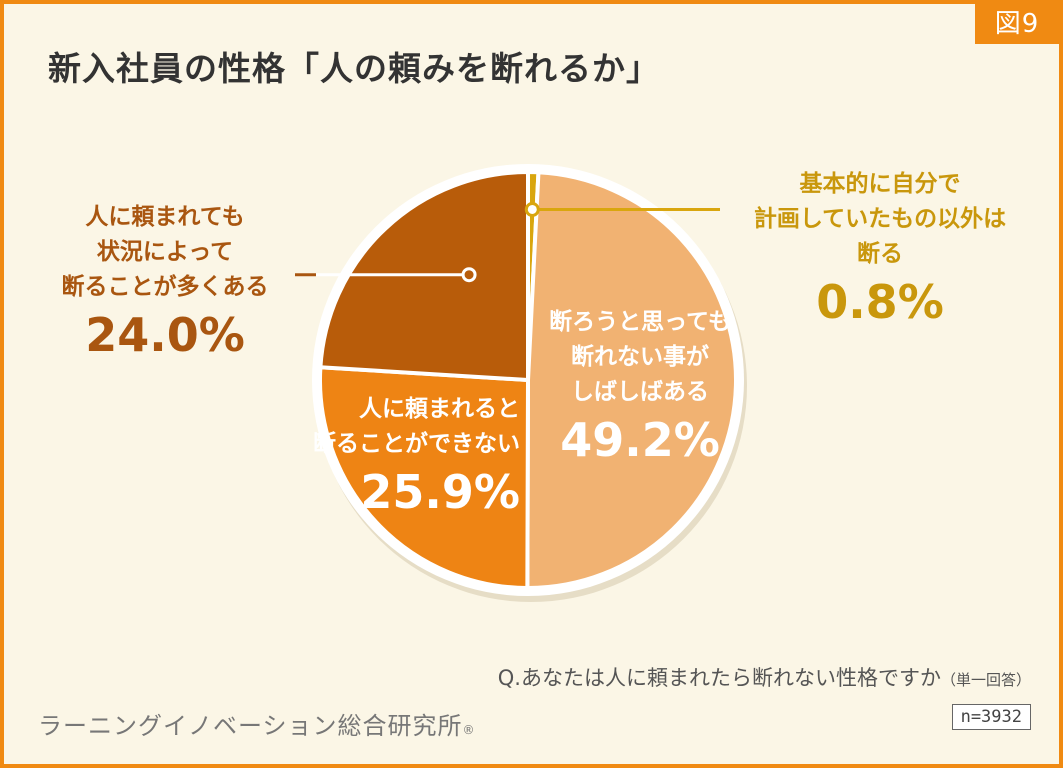 This screenshot has height=768, width=1063. Describe the element at coordinates (165, 252) in the screenshot. I see `slice-label-text: 状況によって` at that location.